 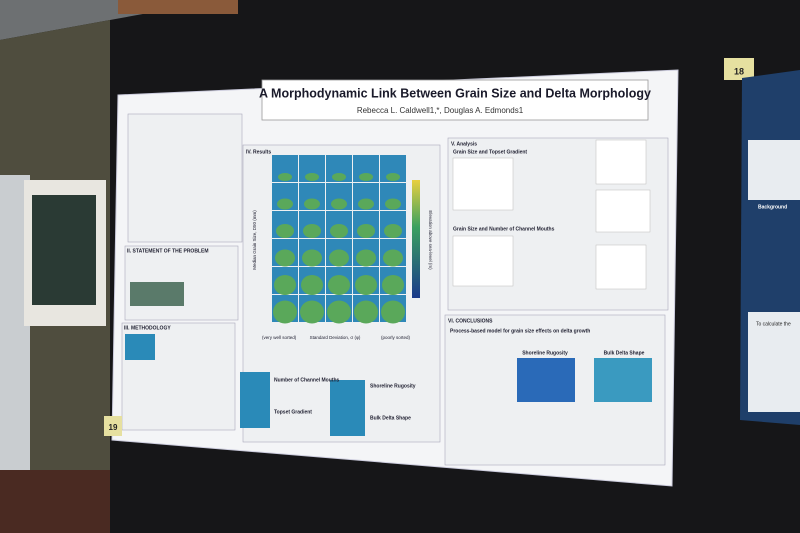 I want to click on metric-heading: Shoreline Rugosity, so click(x=393, y=386).